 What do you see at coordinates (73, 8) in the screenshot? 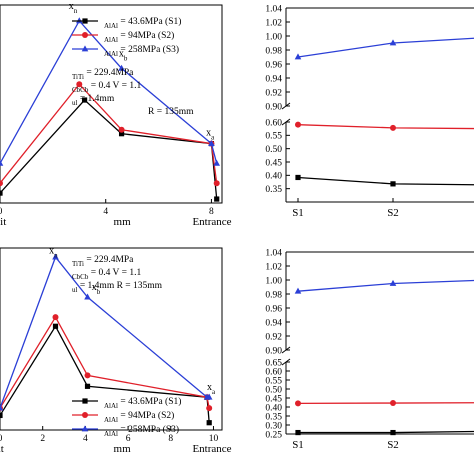
I see `point-label-xn: xn` at bounding box center [73, 8].